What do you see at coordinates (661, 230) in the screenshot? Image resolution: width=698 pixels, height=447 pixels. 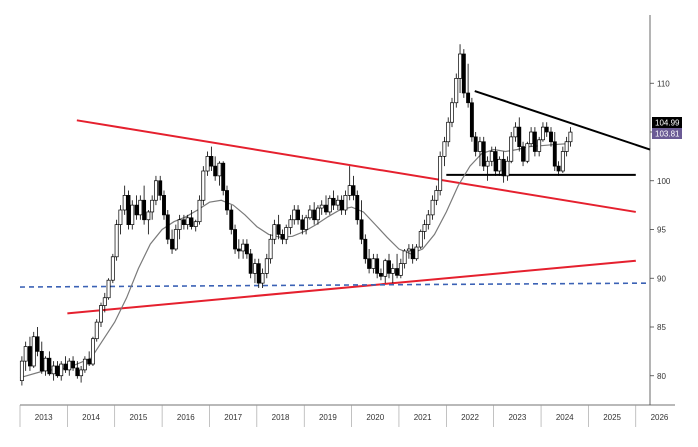 I see `y-tick-label: 95` at bounding box center [661, 230].